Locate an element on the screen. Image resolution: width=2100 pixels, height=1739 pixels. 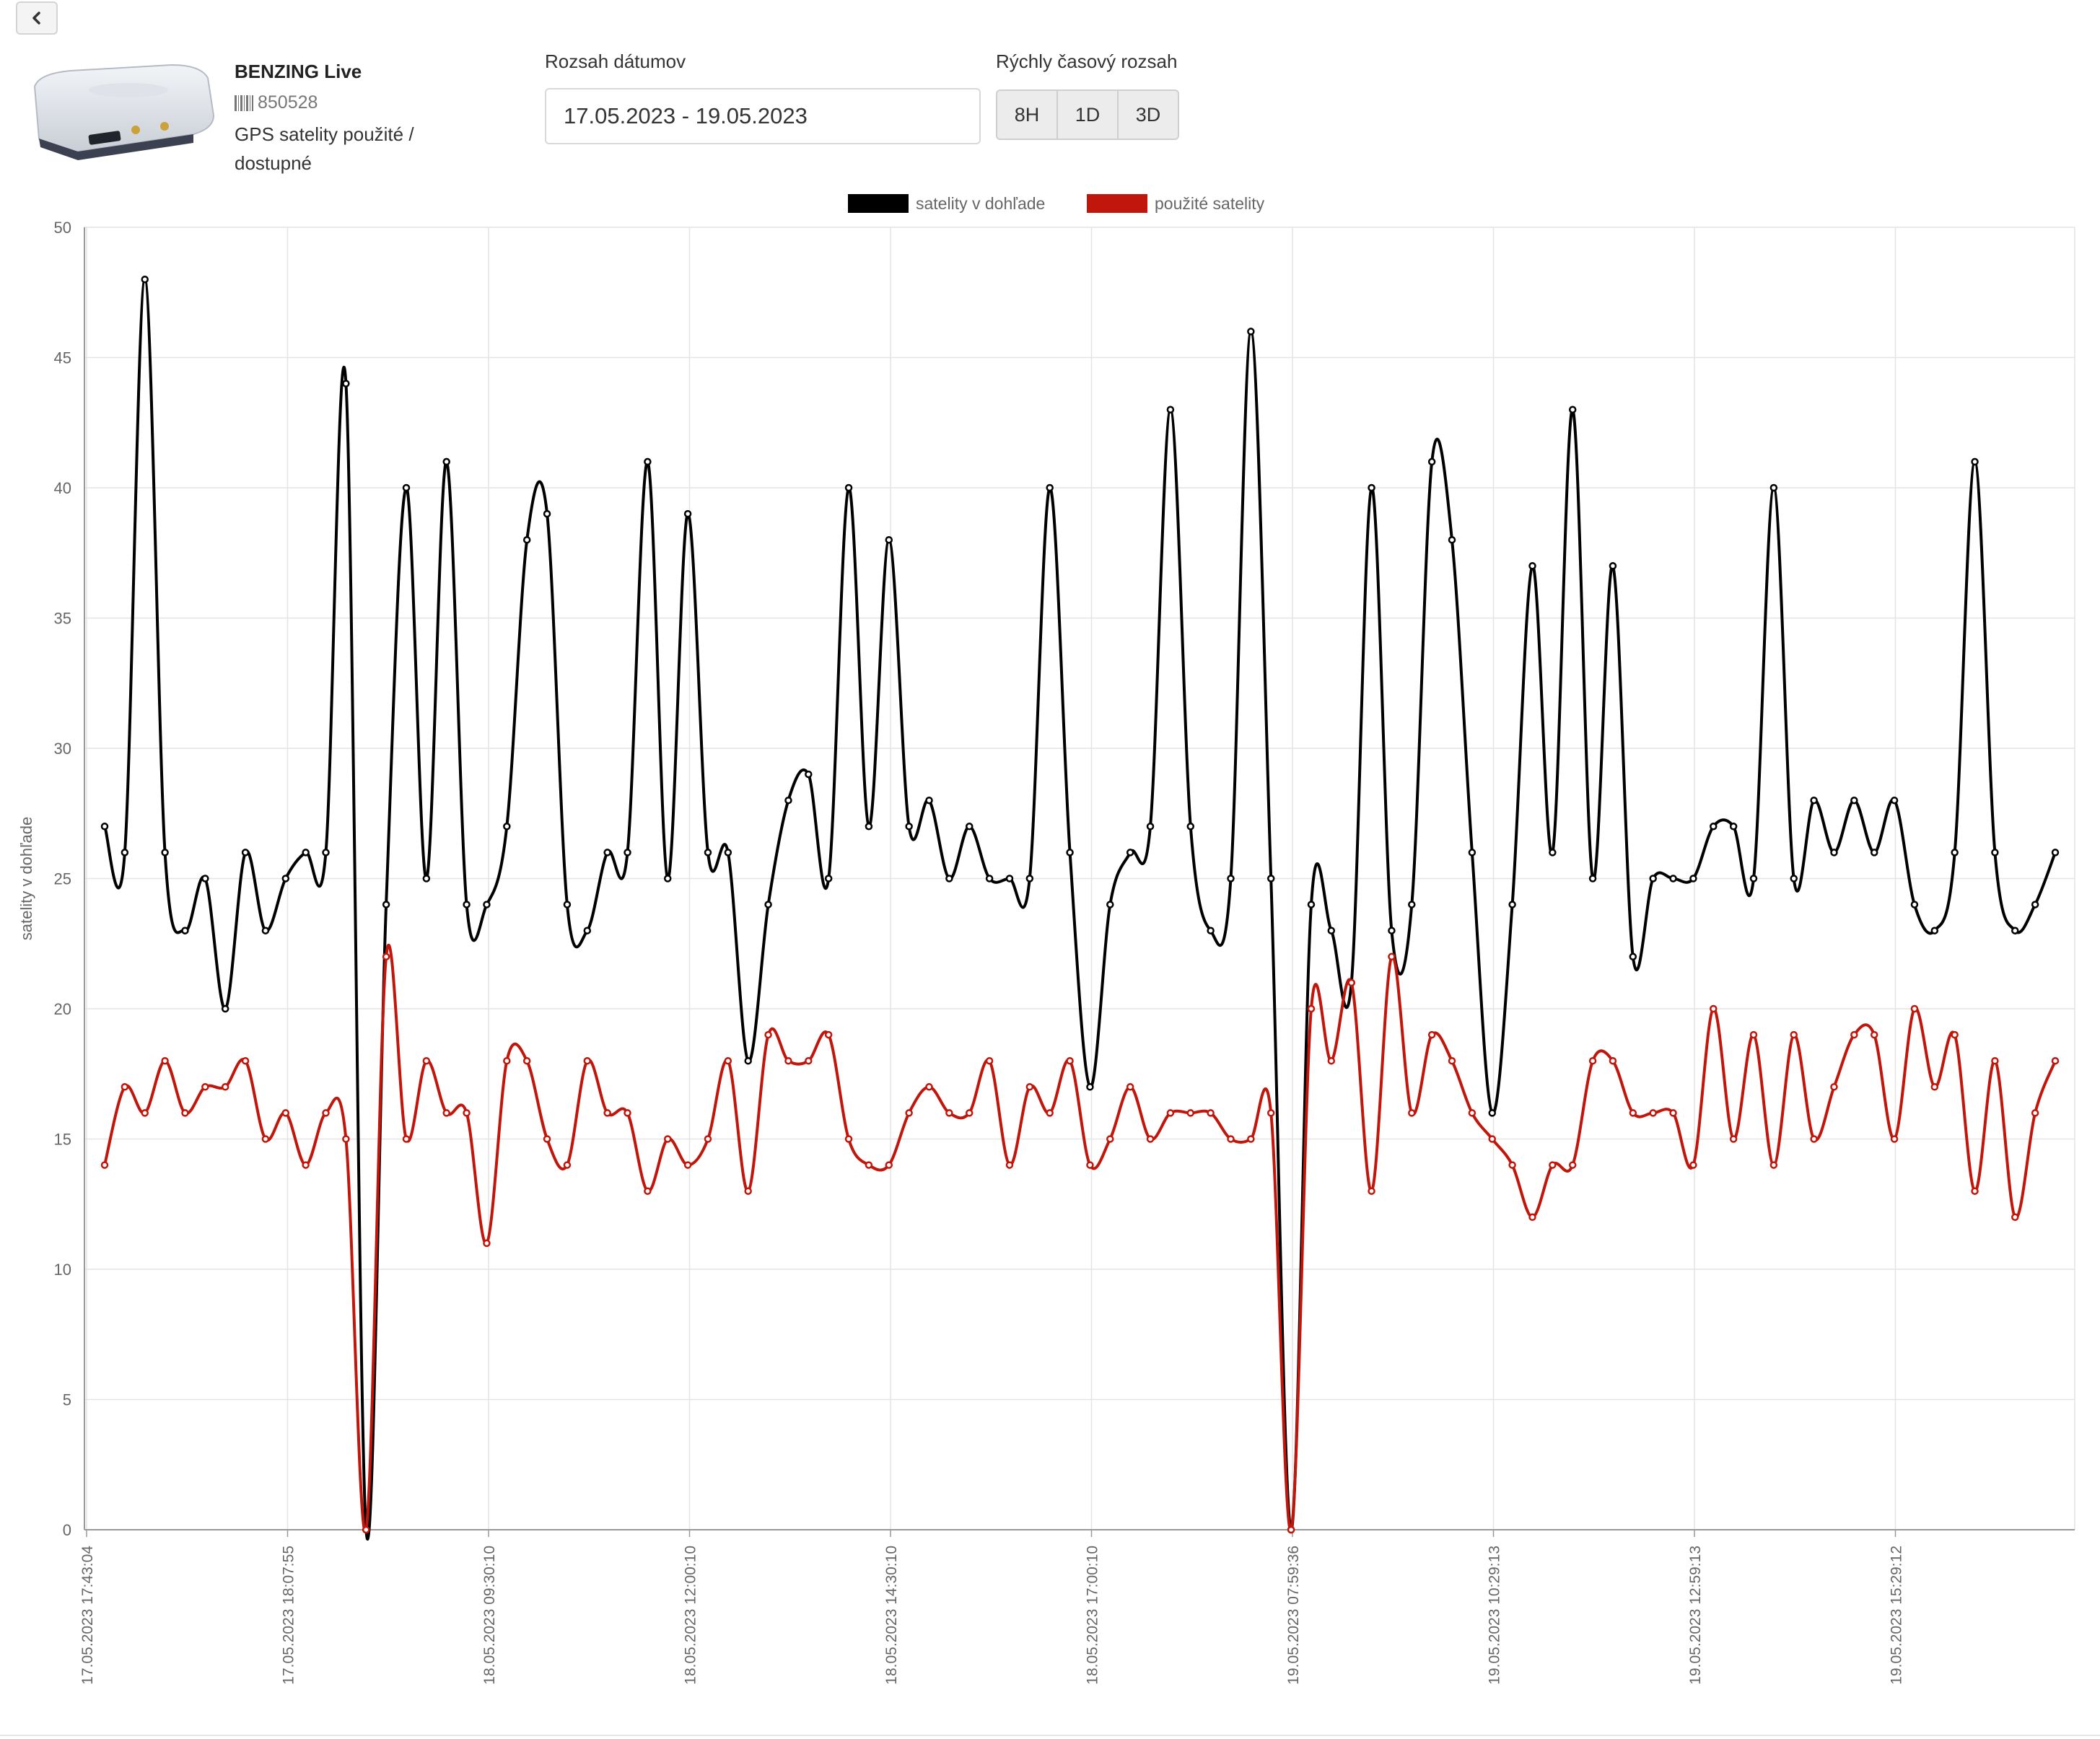
x-tick-label: 19.05.2023 07:59:36 is located at coordinates (1293, 1615).